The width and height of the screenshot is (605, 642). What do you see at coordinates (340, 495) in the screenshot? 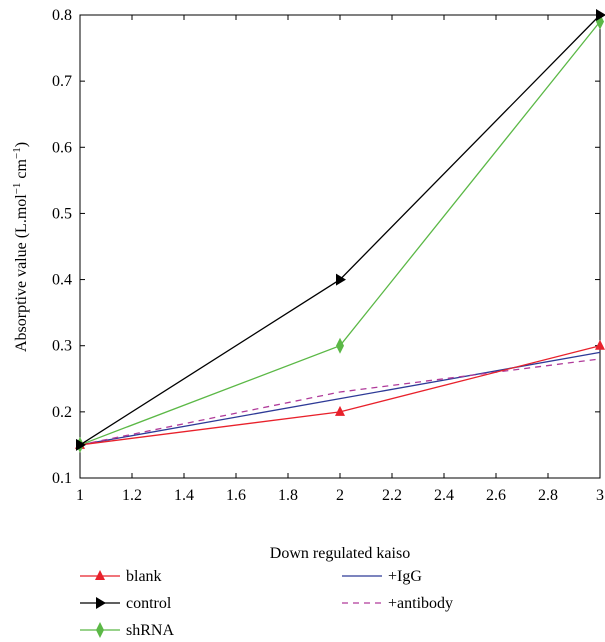
I see `x-tick-label: 2` at bounding box center [340, 495].